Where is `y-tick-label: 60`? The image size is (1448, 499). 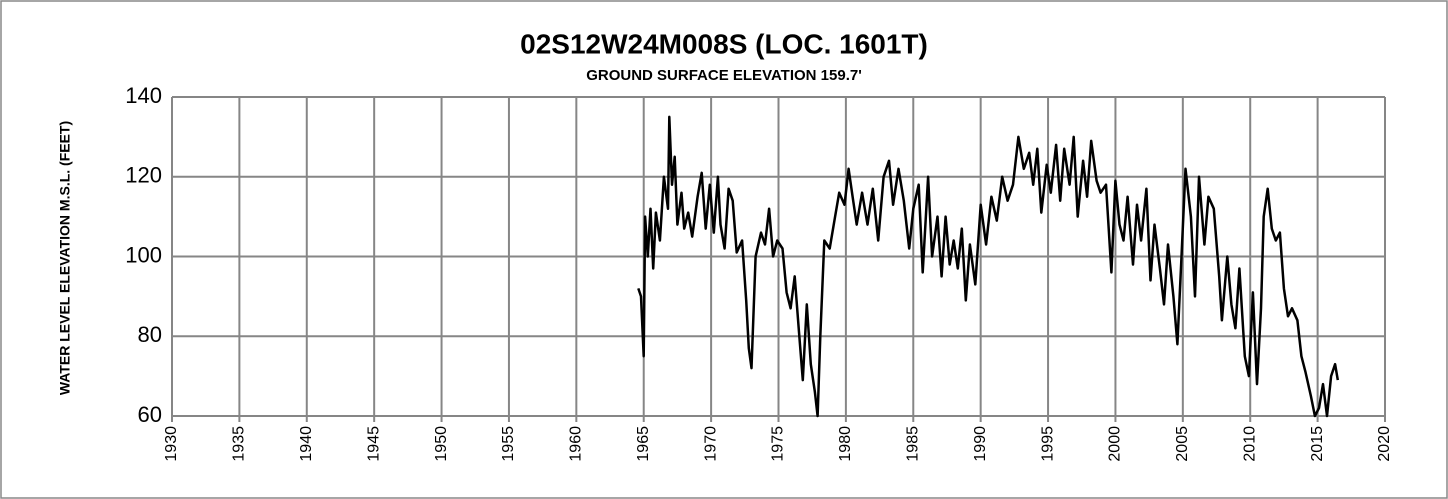
y-tick-label: 60 is located at coordinates (150, 414).